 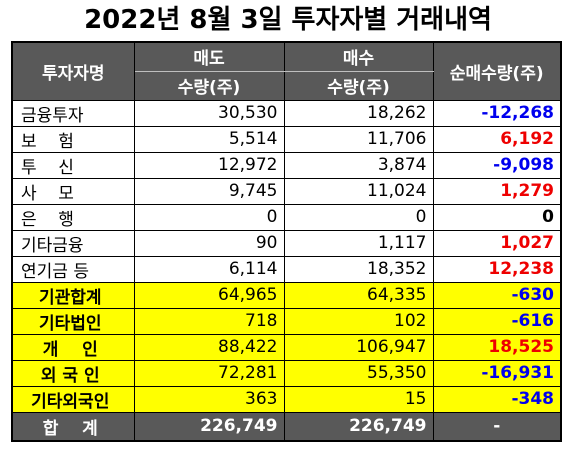 I want to click on investor-name: 개 인, so click(x=73, y=347).